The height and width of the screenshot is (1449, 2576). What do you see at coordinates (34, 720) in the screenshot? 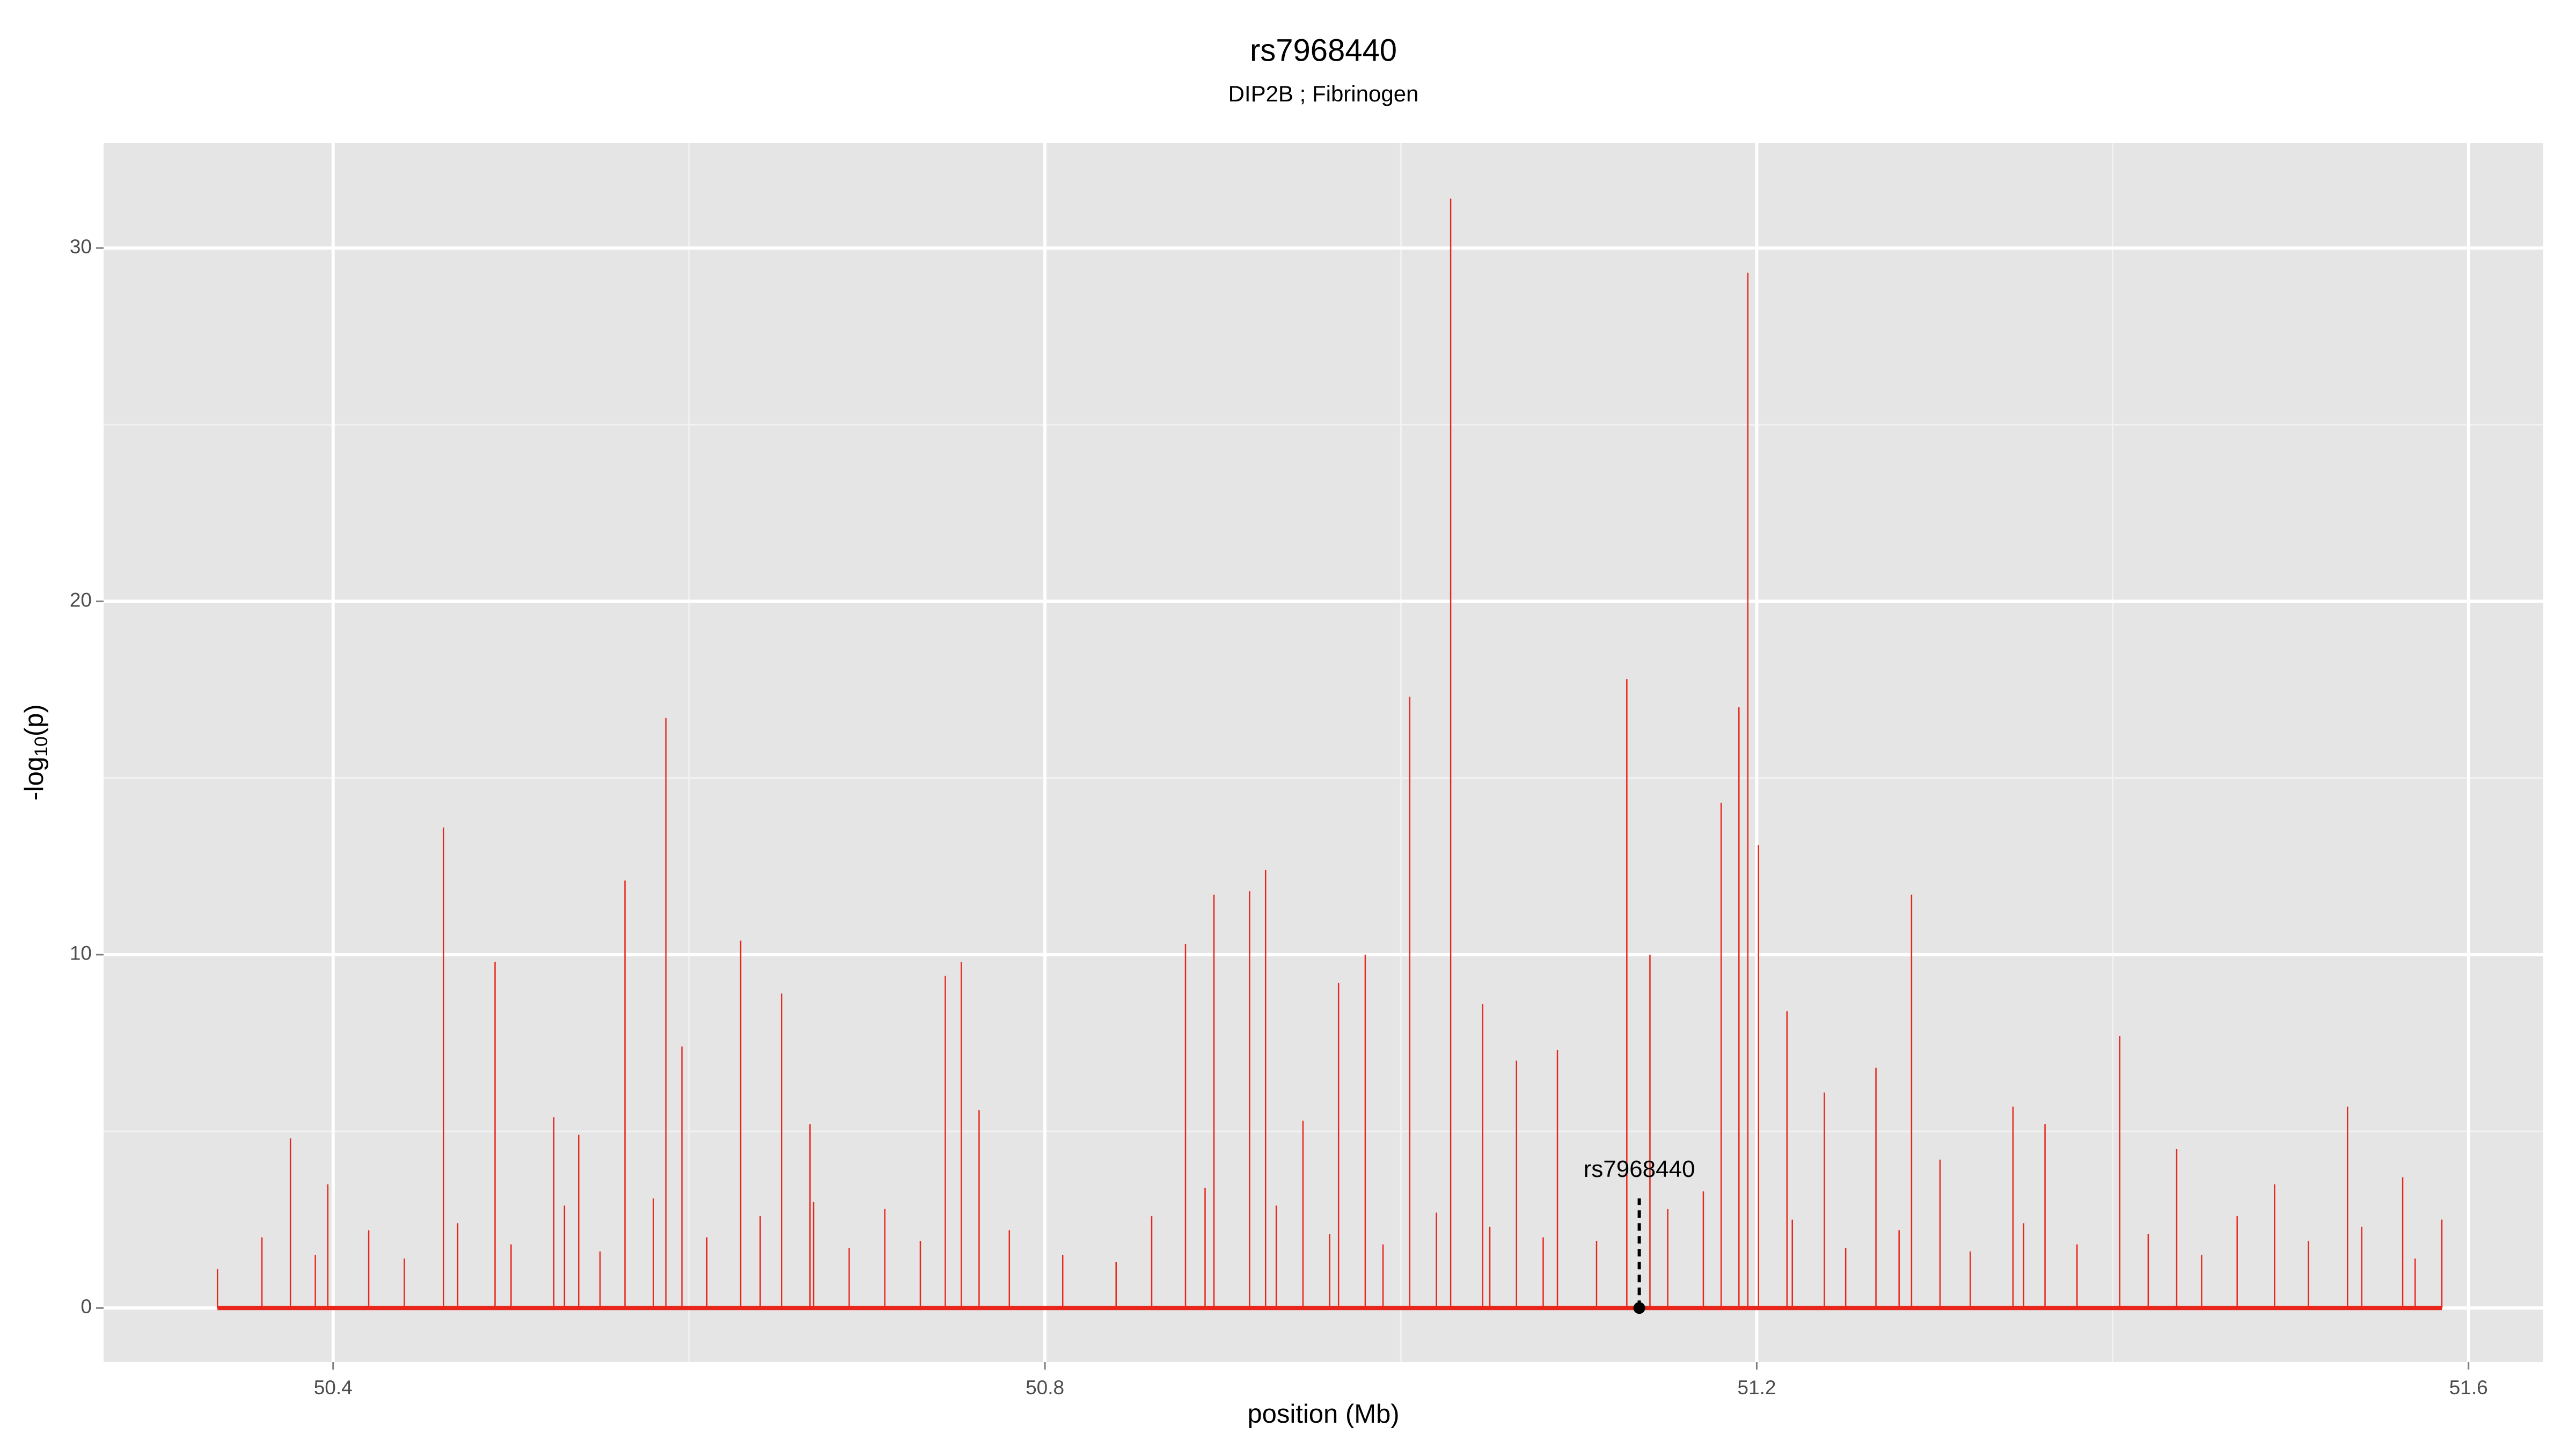
I see `y-title-suffix: (p)` at bounding box center [34, 720].